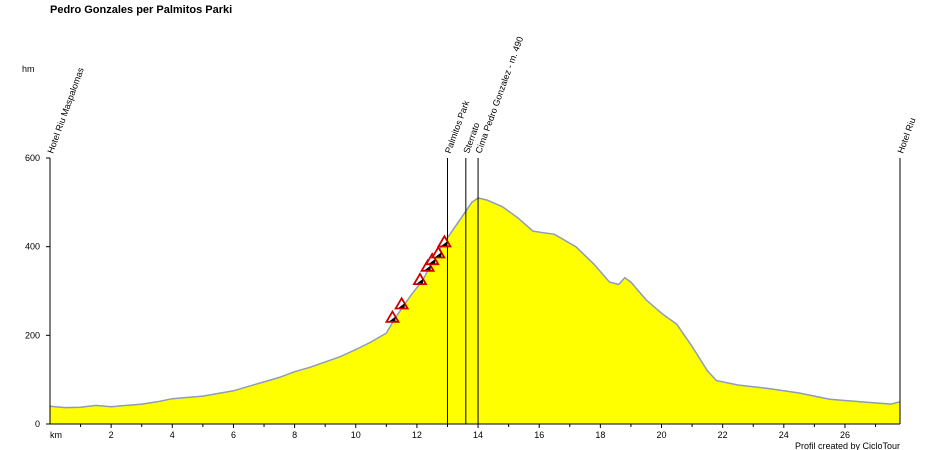 This screenshot has height=450, width=950. I want to click on waypoint-label: Hotel Riu Maspalomas, so click(65, 110).